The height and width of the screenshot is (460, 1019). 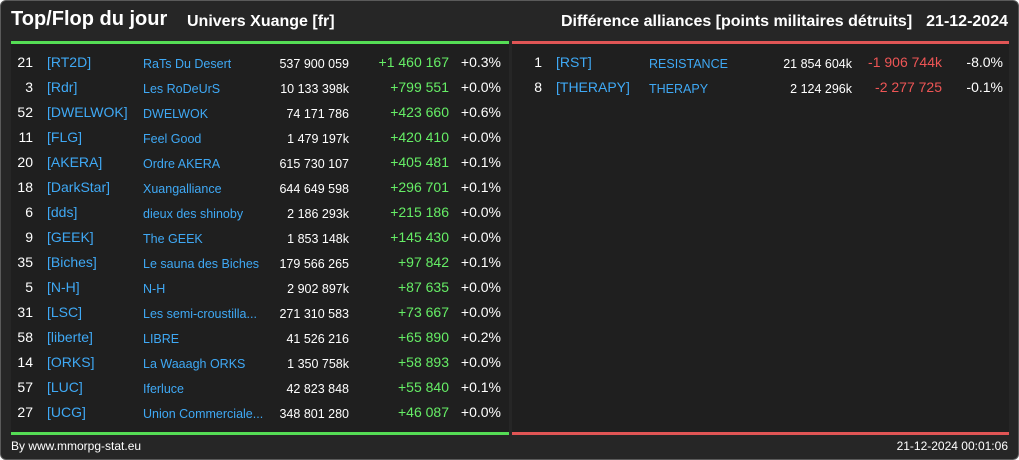 What do you see at coordinates (182, 89) in the screenshot?
I see `alliance-name-link: Les RoDeUrS` at bounding box center [182, 89].